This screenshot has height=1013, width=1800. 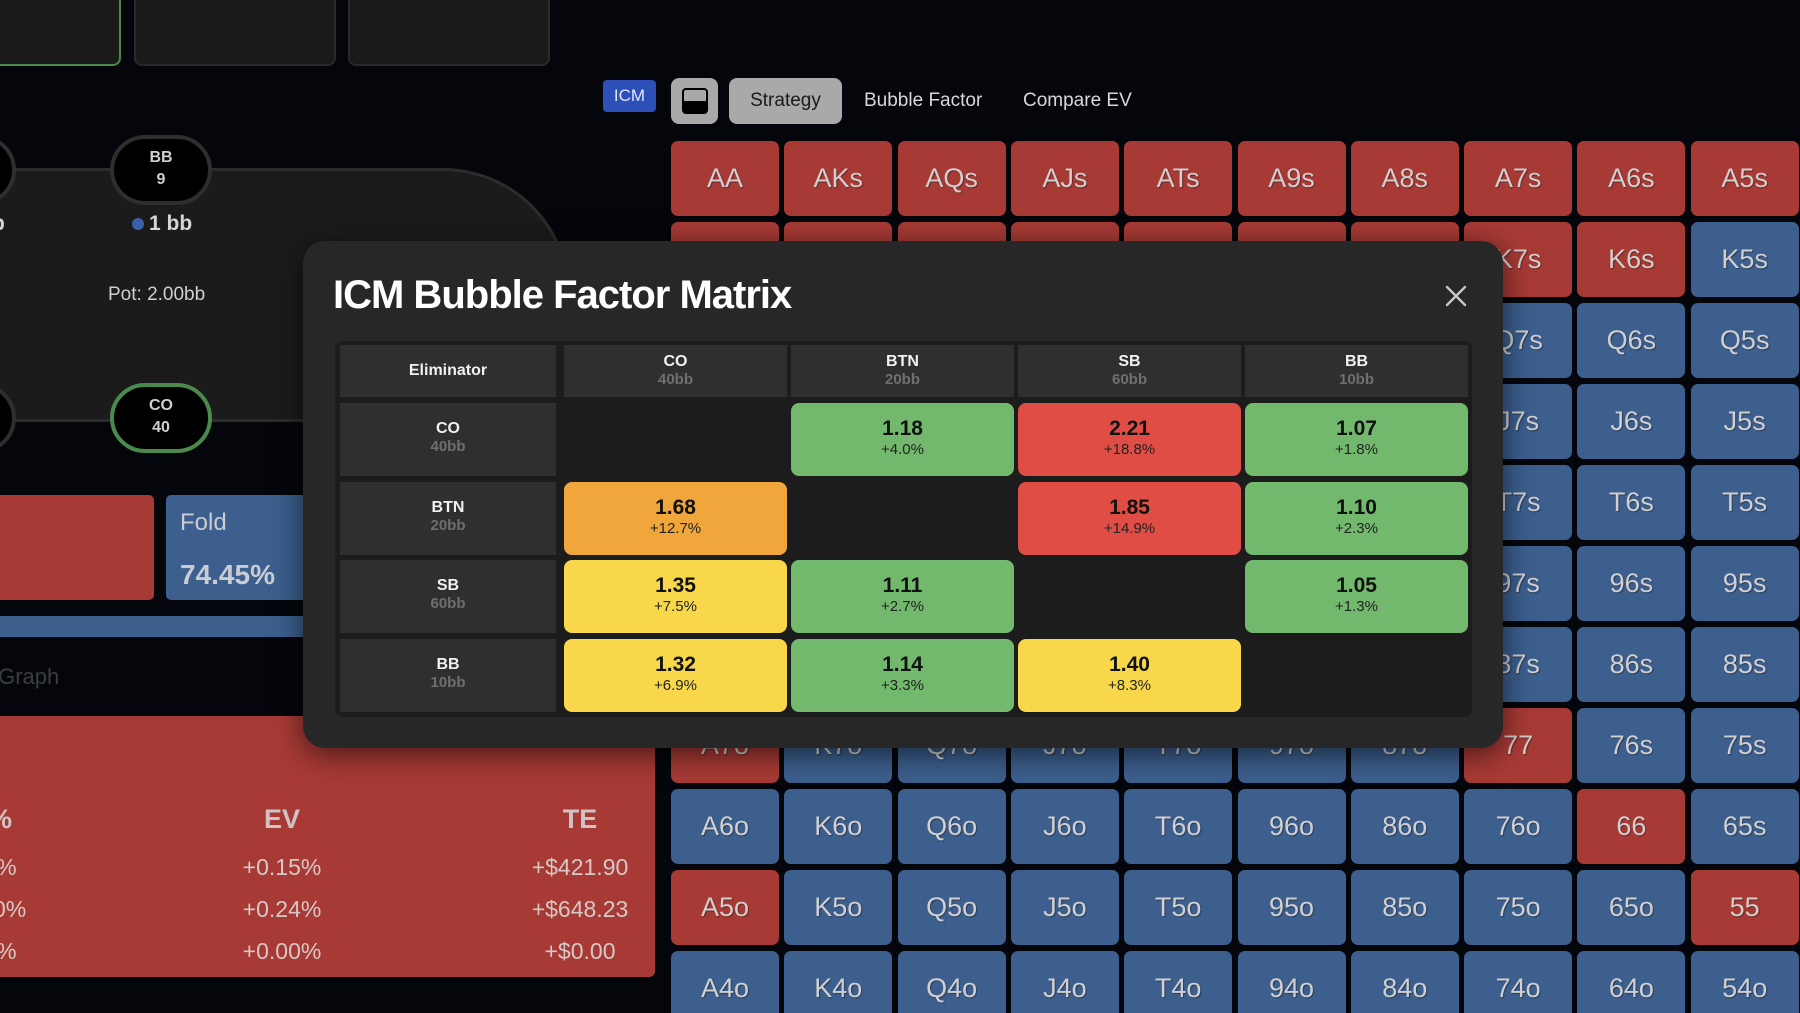 I want to click on pot-size: Pot: 2.00bb, so click(x=157, y=294).